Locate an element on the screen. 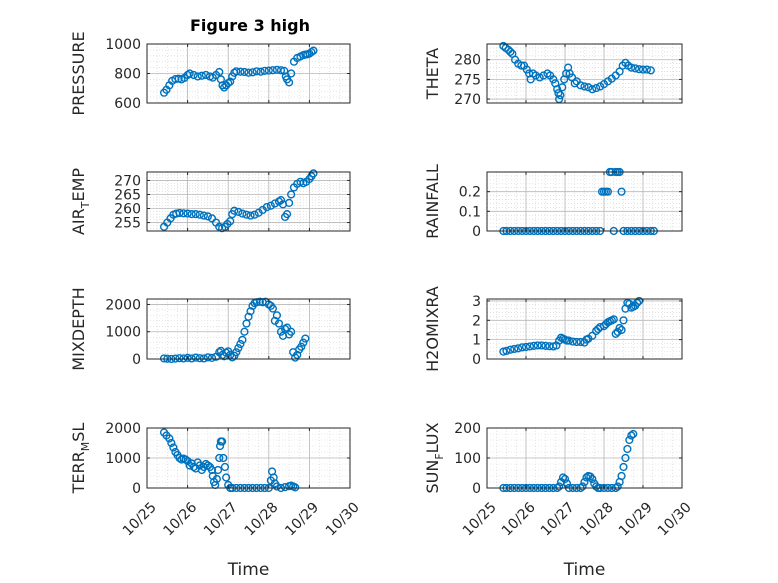 Image resolution: width=778 pixels, height=583 pixels. y-tick-label: 600 is located at coordinates (127, 104).